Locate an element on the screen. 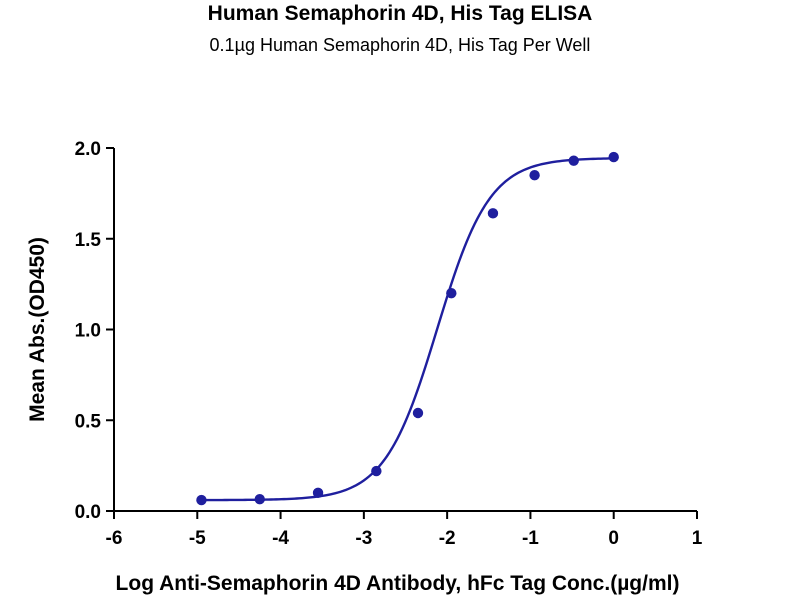 Image resolution: width=800 pixels, height=600 pixels. x-tick-label: -5 is located at coordinates (197, 538).